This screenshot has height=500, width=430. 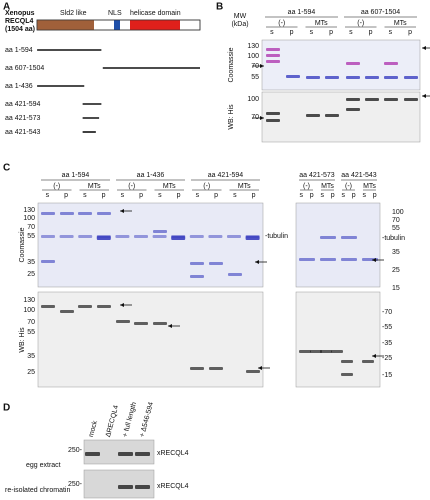 I want to click on construct-label: aa 421-594, so click(x=23, y=104).